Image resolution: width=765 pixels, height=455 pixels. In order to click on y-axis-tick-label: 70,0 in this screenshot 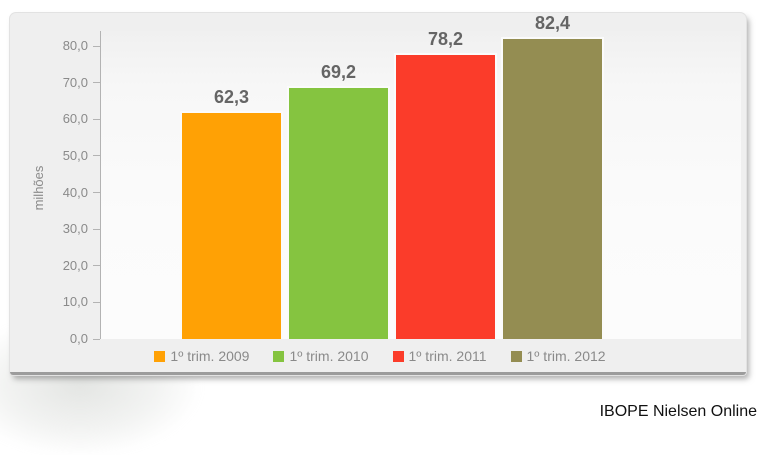, I will do `click(75, 82)`.